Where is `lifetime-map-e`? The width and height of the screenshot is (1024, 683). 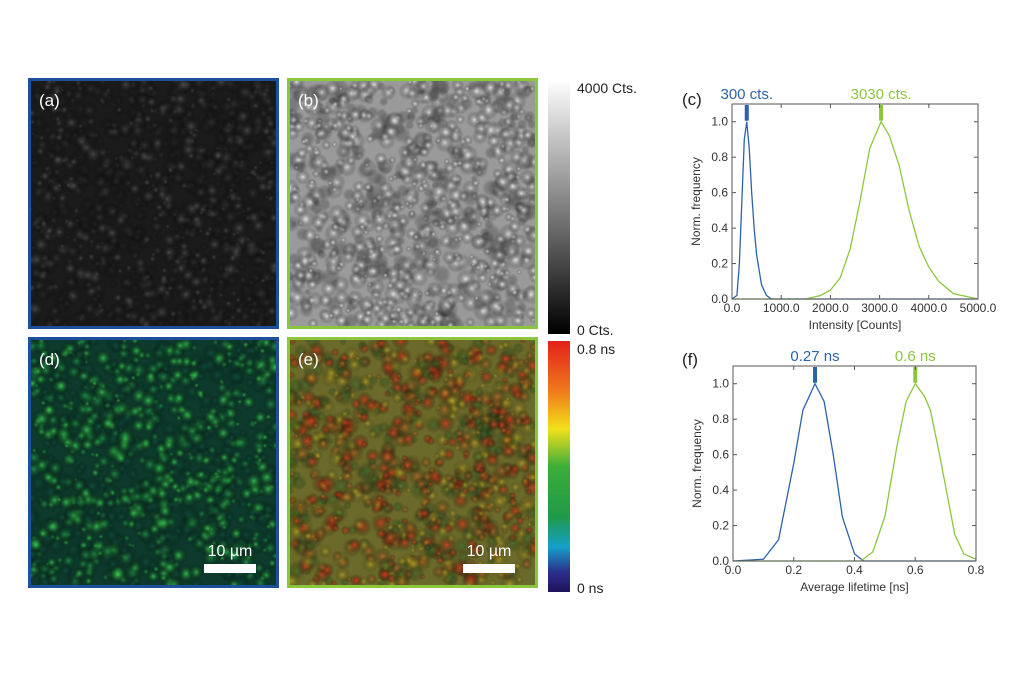
lifetime-map-e is located at coordinates (412, 462).